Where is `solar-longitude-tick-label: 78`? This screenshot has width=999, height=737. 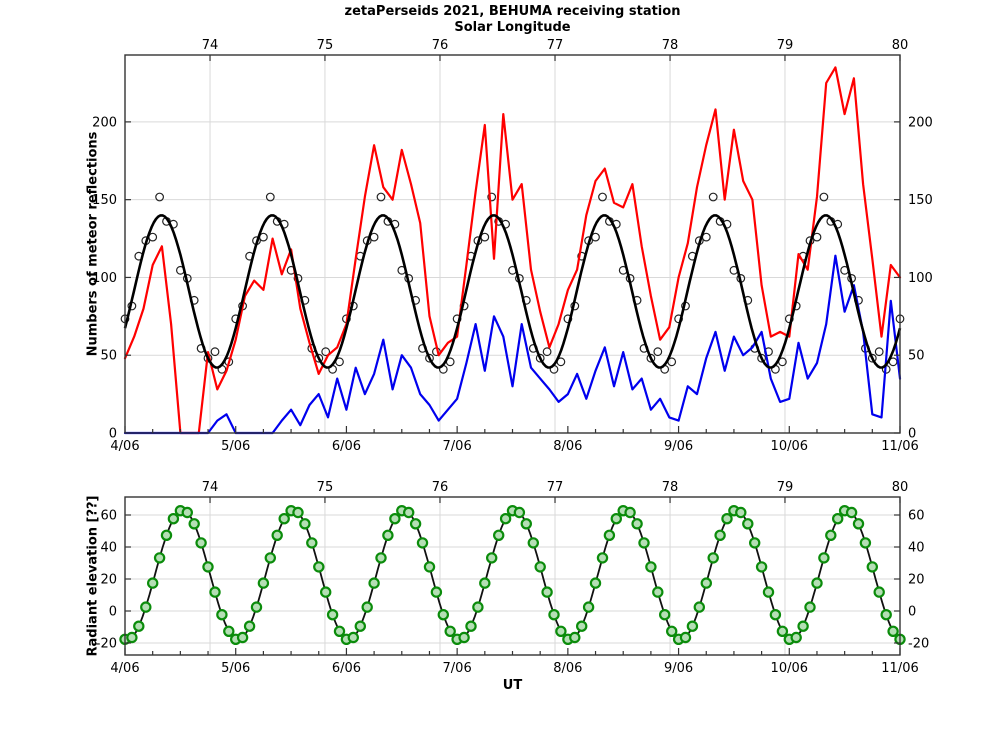 solar-longitude-tick-label: 78 is located at coordinates (670, 45).